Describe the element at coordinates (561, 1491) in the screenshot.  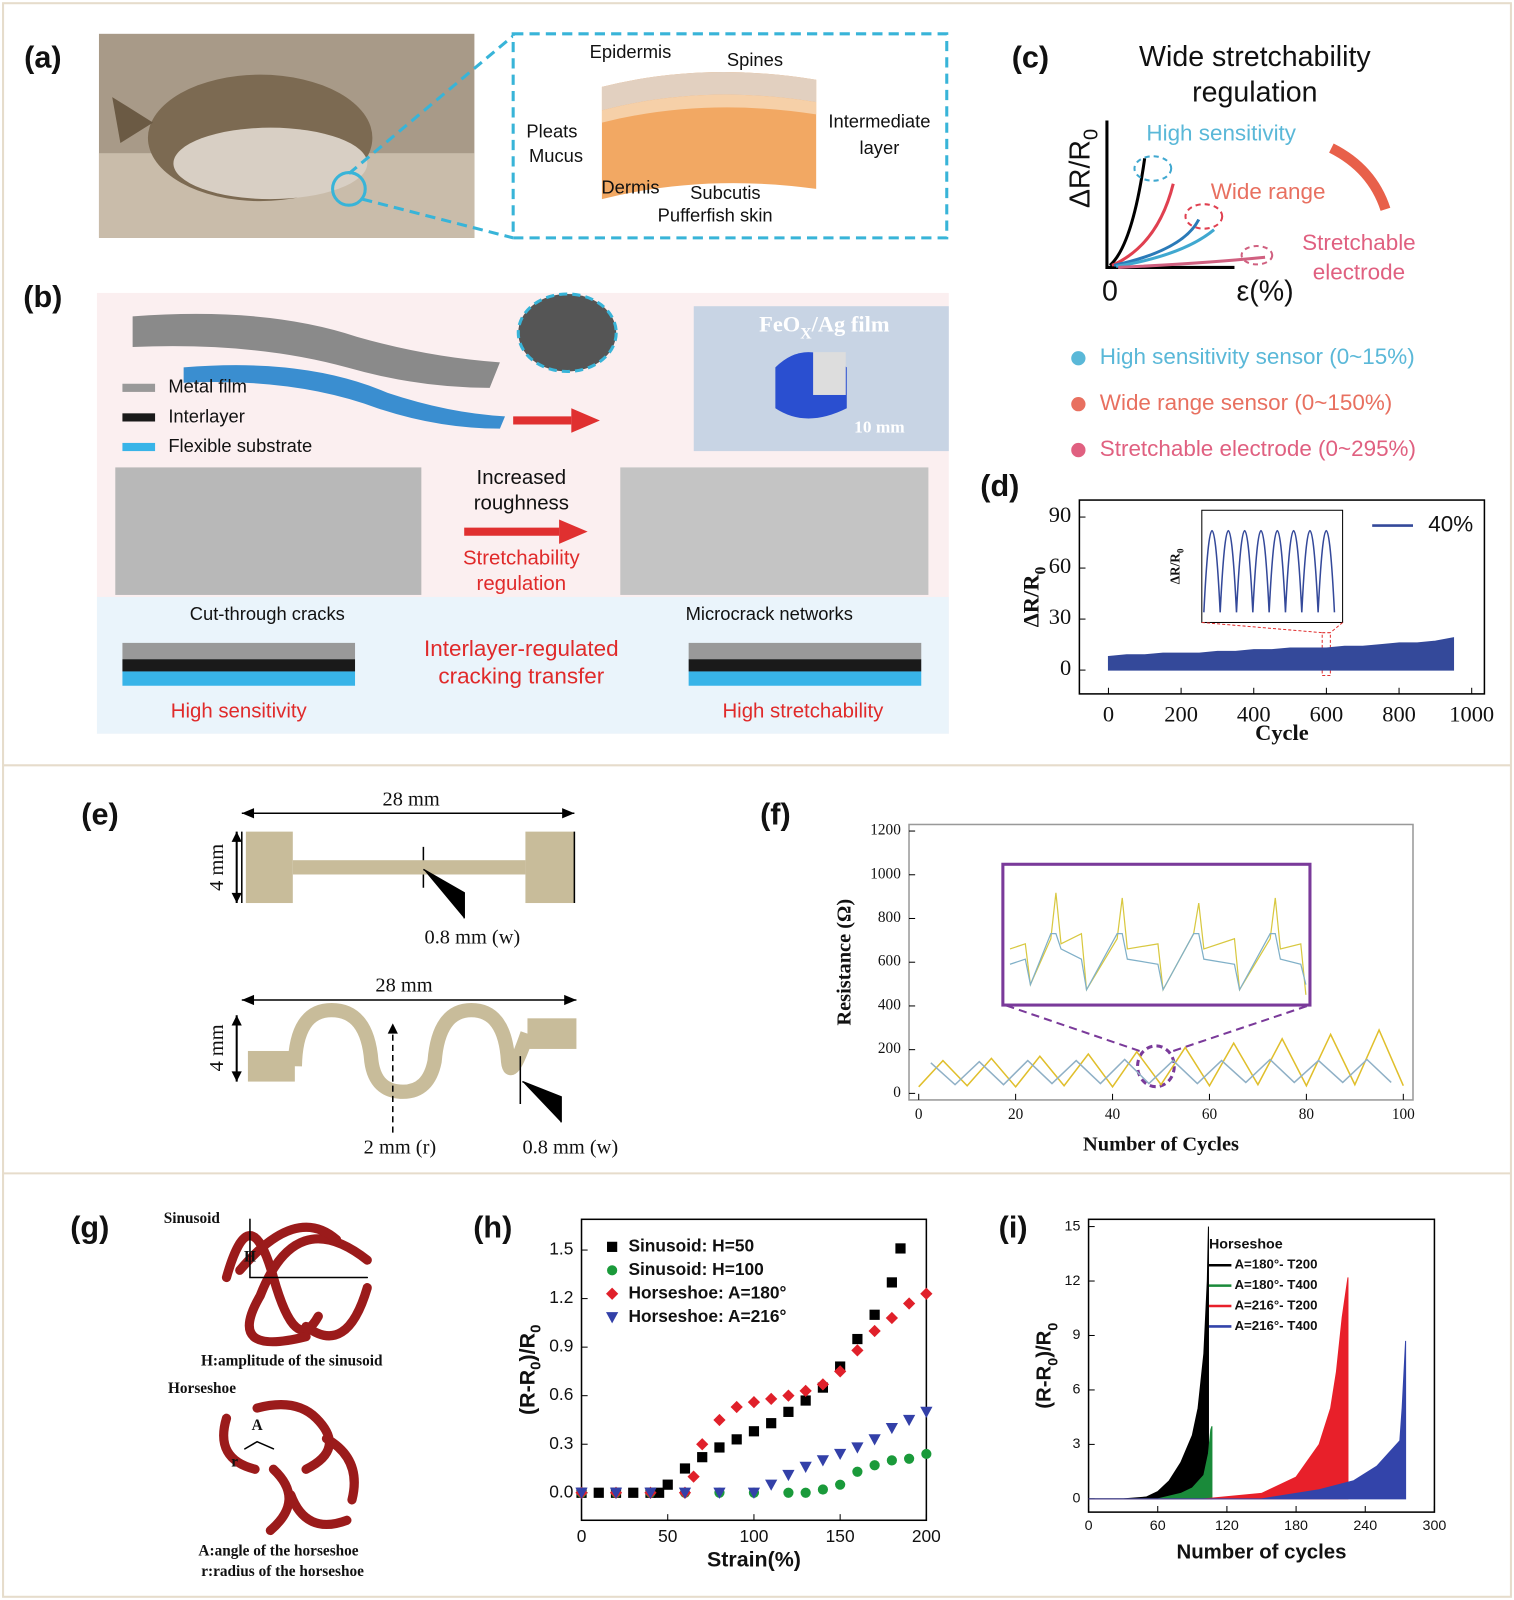
I see `y-tick-label: 0.0` at that location.